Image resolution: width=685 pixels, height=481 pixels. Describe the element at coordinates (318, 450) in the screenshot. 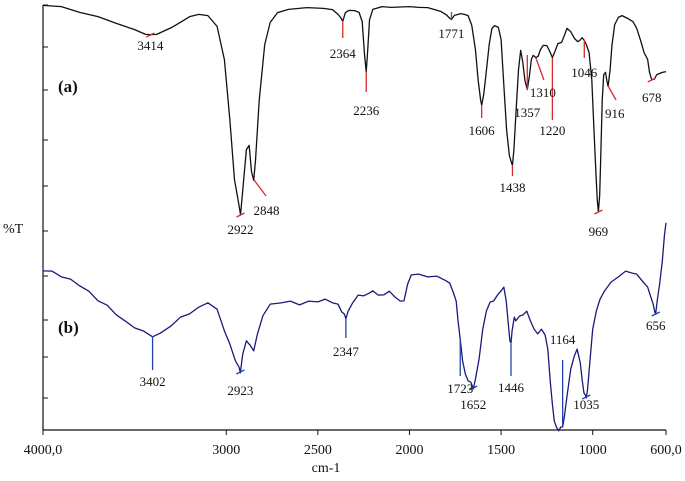

I see `x-tick-label-2500: 2500` at that location.